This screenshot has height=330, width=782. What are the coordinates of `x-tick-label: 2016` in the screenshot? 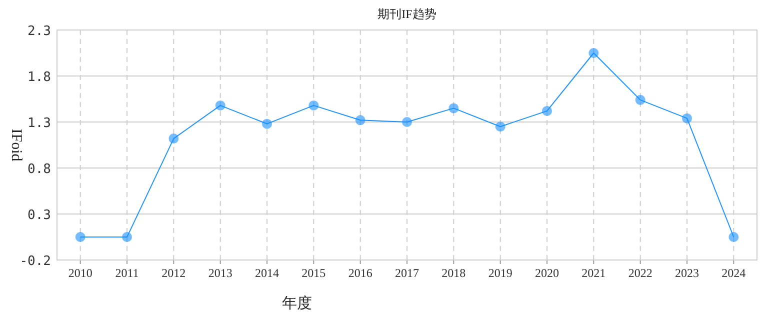 It's located at (360, 273).